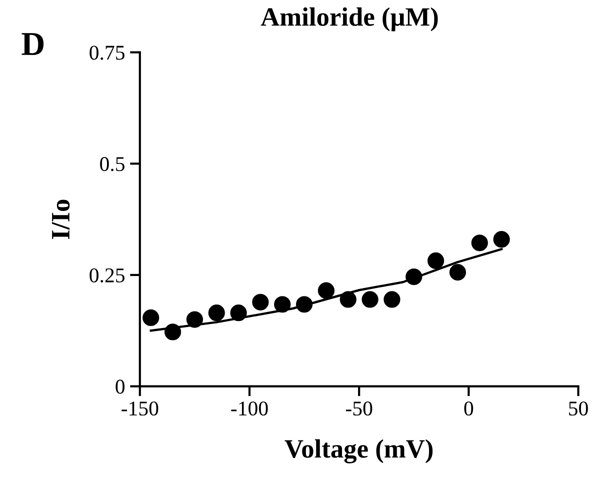  What do you see at coordinates (359, 408) in the screenshot?
I see `x-tick-label: -50` at bounding box center [359, 408].